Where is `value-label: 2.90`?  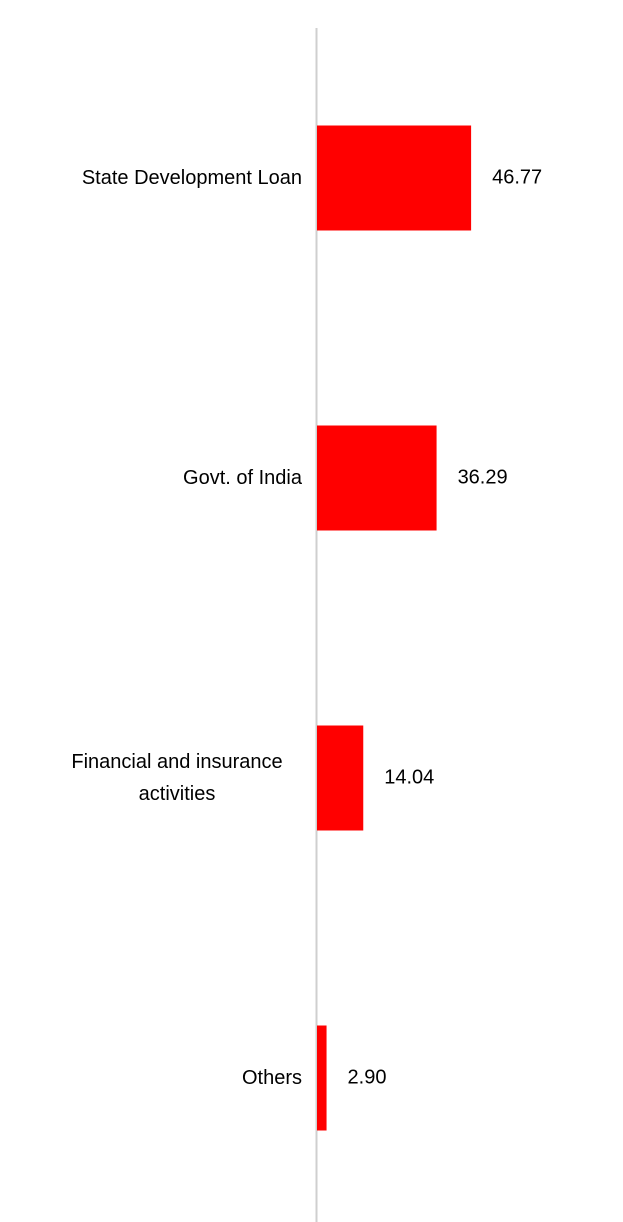
value-label: 2.90 is located at coordinates (367, 1077).